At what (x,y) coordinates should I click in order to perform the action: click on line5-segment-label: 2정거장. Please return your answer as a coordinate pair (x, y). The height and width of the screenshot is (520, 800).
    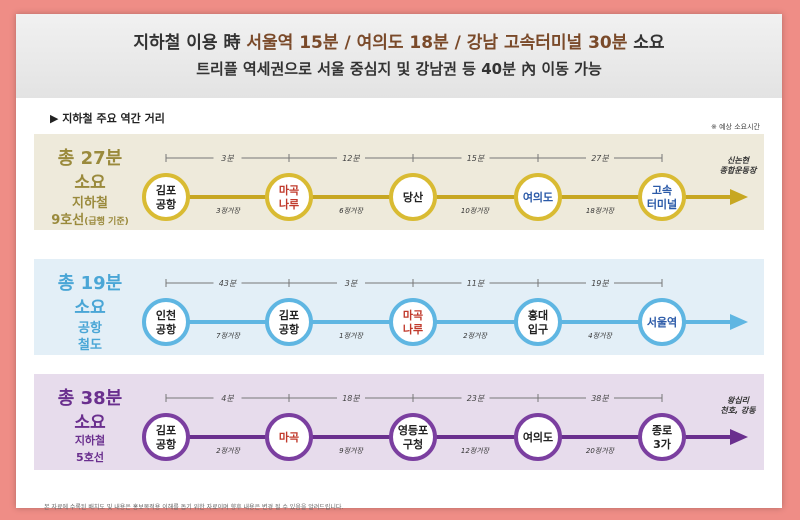
    Looking at the image, I should click on (228, 451).